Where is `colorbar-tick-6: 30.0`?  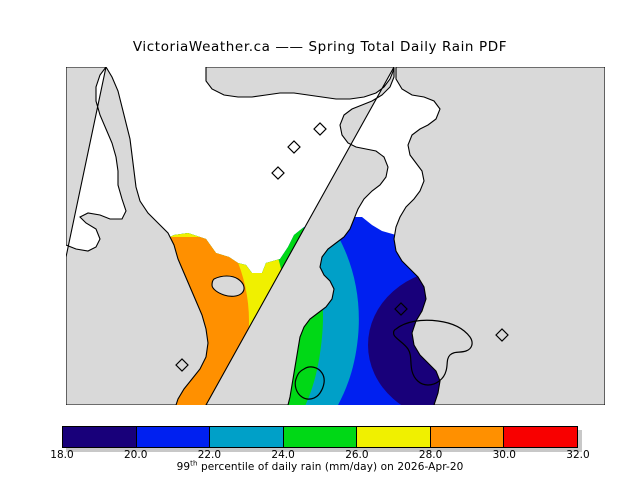 colorbar-tick-6: 30.0 is located at coordinates (504, 455).